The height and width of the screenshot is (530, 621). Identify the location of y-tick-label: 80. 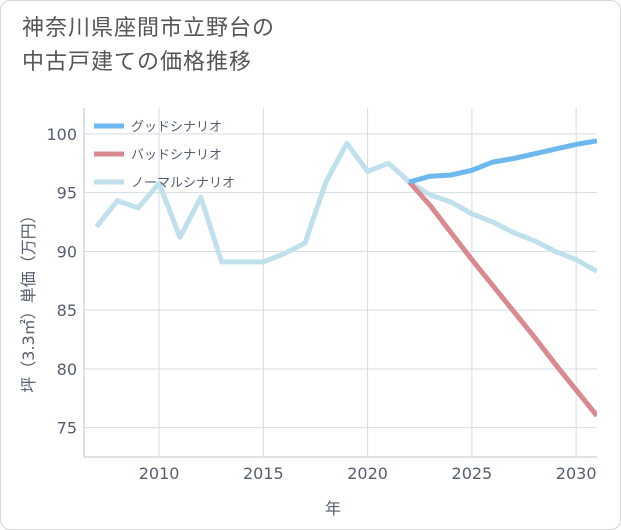
(67, 369).